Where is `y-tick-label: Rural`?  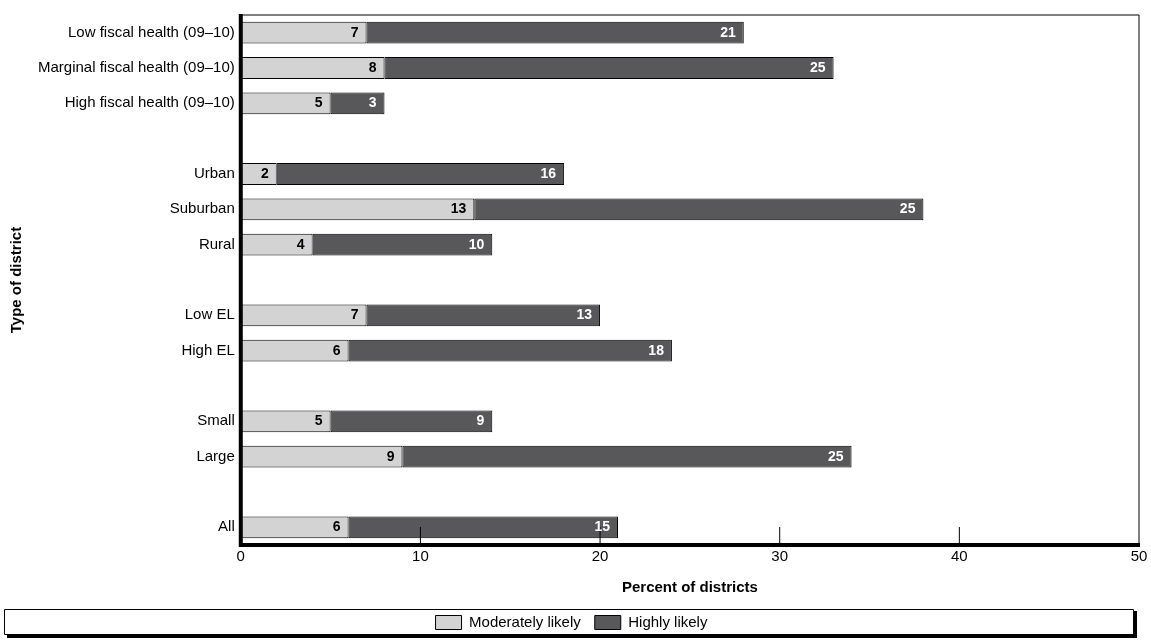 y-tick-label: Rural is located at coordinates (216, 243).